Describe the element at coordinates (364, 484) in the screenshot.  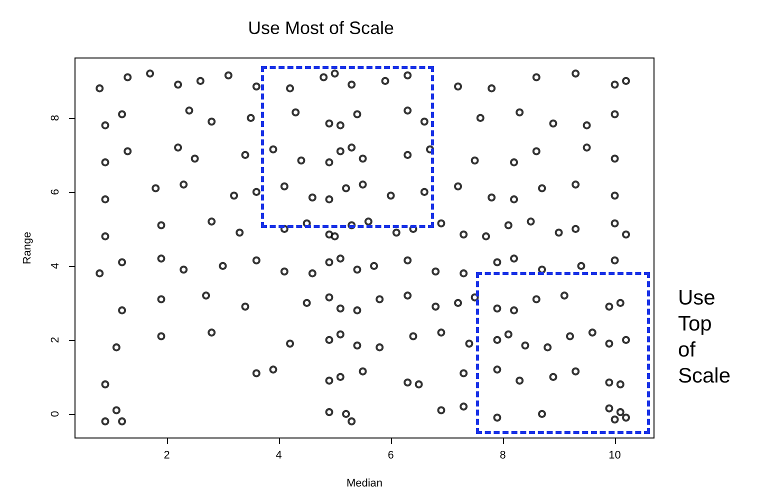
I see `x-axis-title: Median` at that location.